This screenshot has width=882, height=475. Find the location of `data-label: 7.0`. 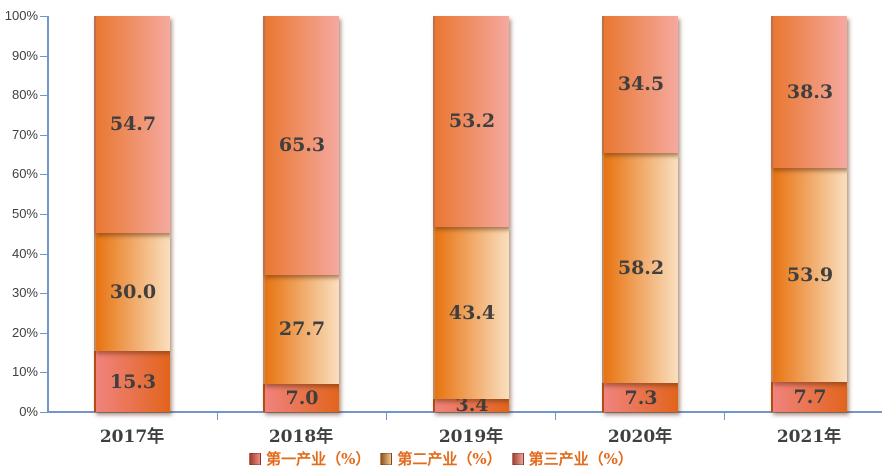

data-label: 7.0 is located at coordinates (302, 398).